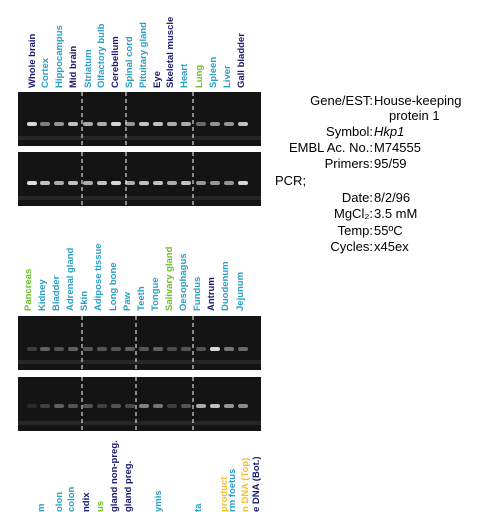 The height and width of the screenshot is (512, 491). I want to click on lane-label: ymis, so click(158, 501).